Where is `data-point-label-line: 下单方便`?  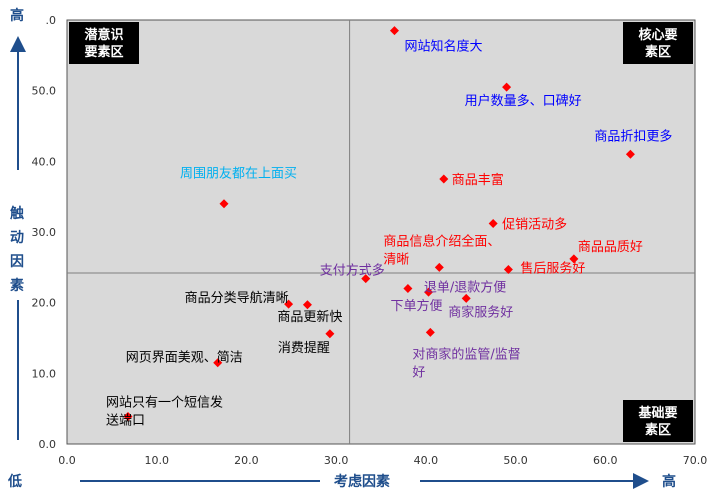 data-point-label-line: 下单方便 is located at coordinates (417, 306).